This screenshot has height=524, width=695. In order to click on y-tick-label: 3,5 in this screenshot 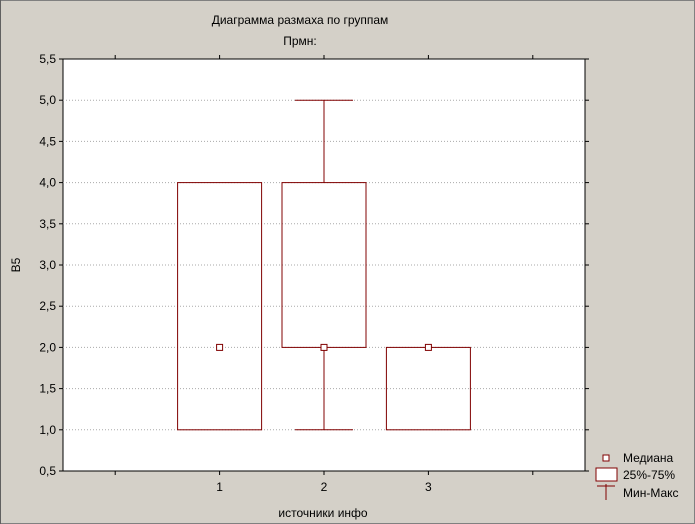, I will do `click(47, 224)`.